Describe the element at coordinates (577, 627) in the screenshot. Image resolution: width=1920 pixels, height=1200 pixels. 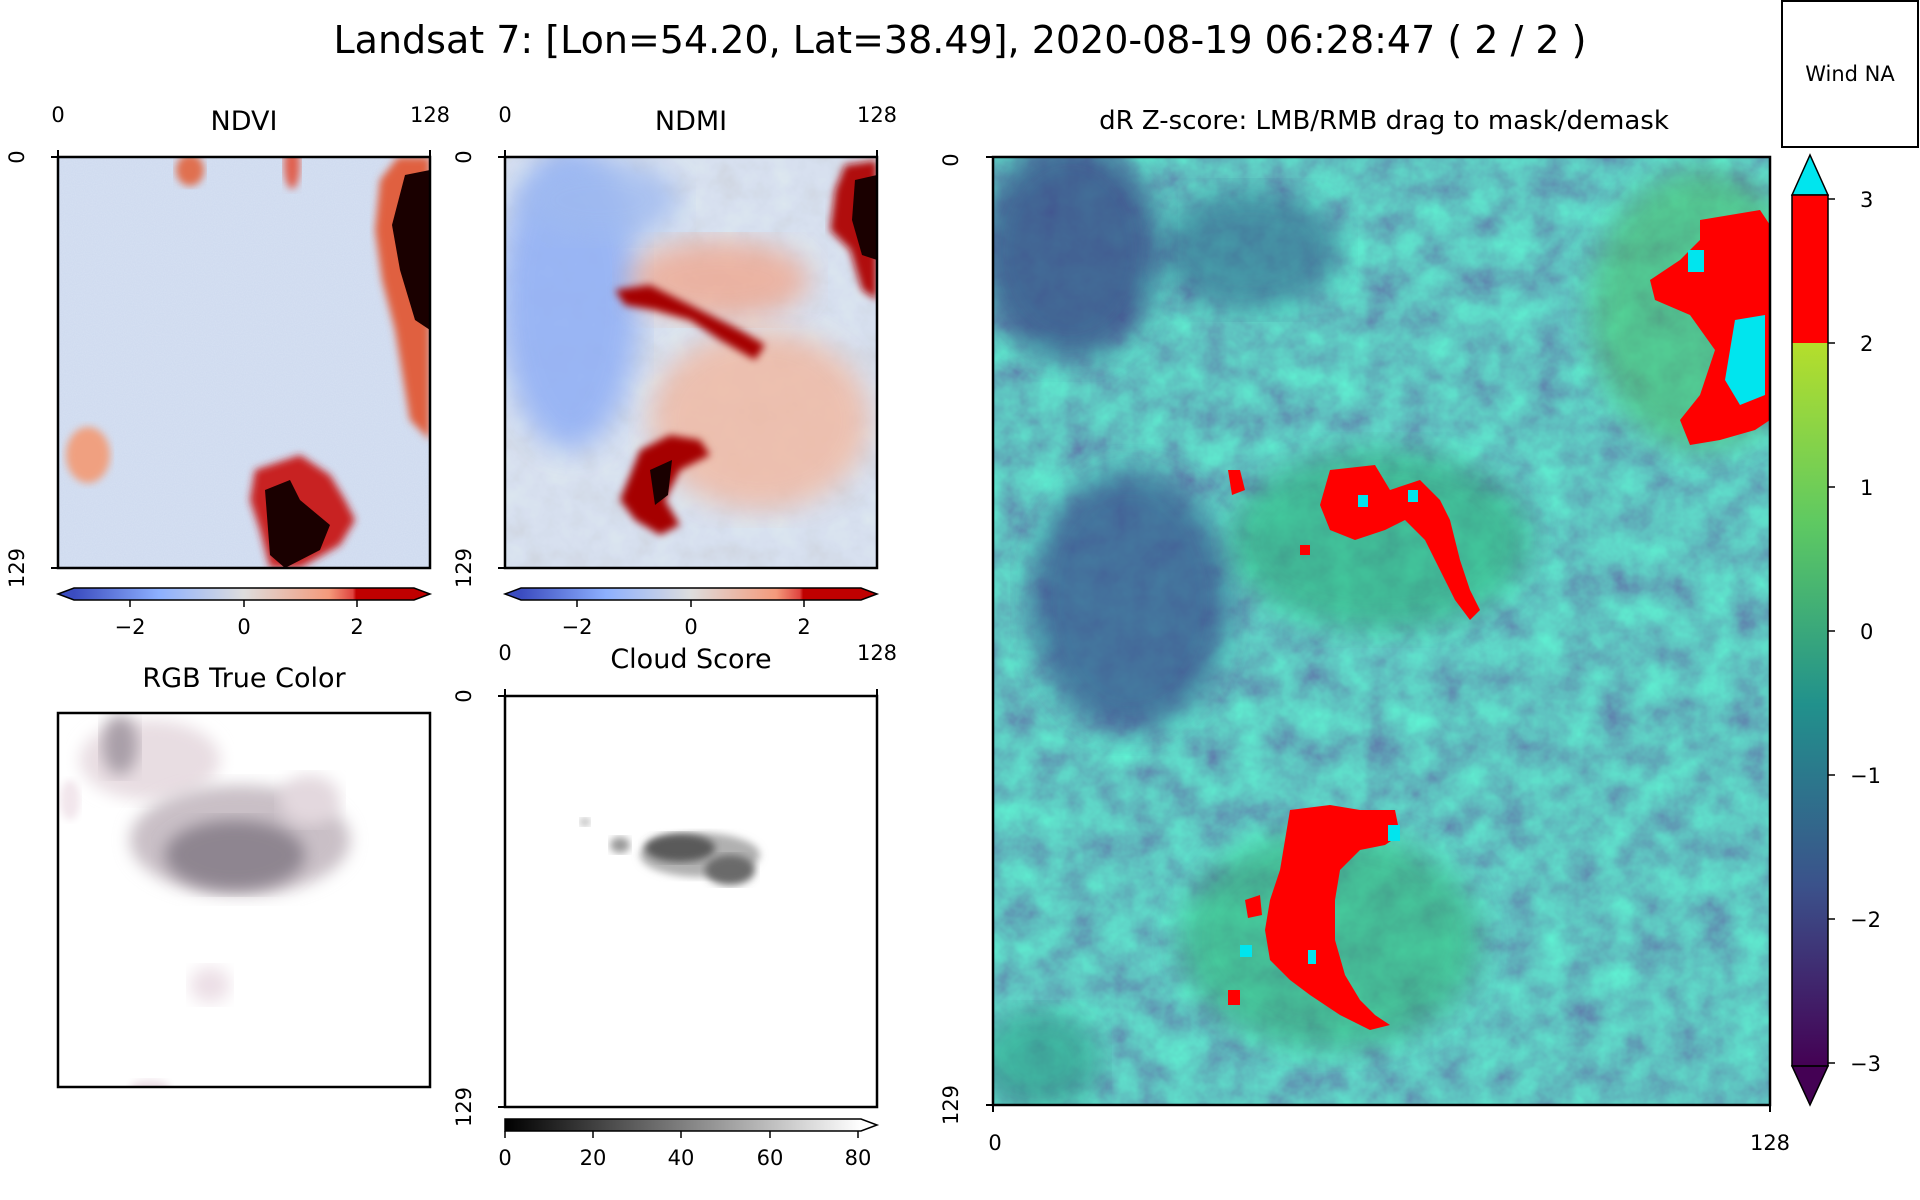
I see `ndmi-cbar-tick-0: −2` at that location.